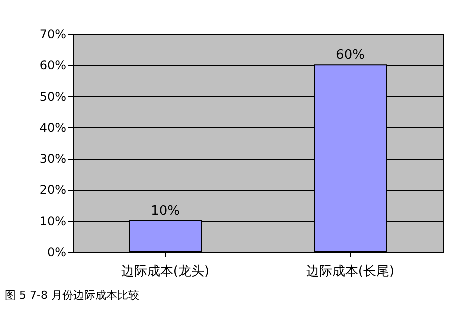 The height and width of the screenshot is (333, 462). I want to click on data-label: 10%, so click(165, 211).